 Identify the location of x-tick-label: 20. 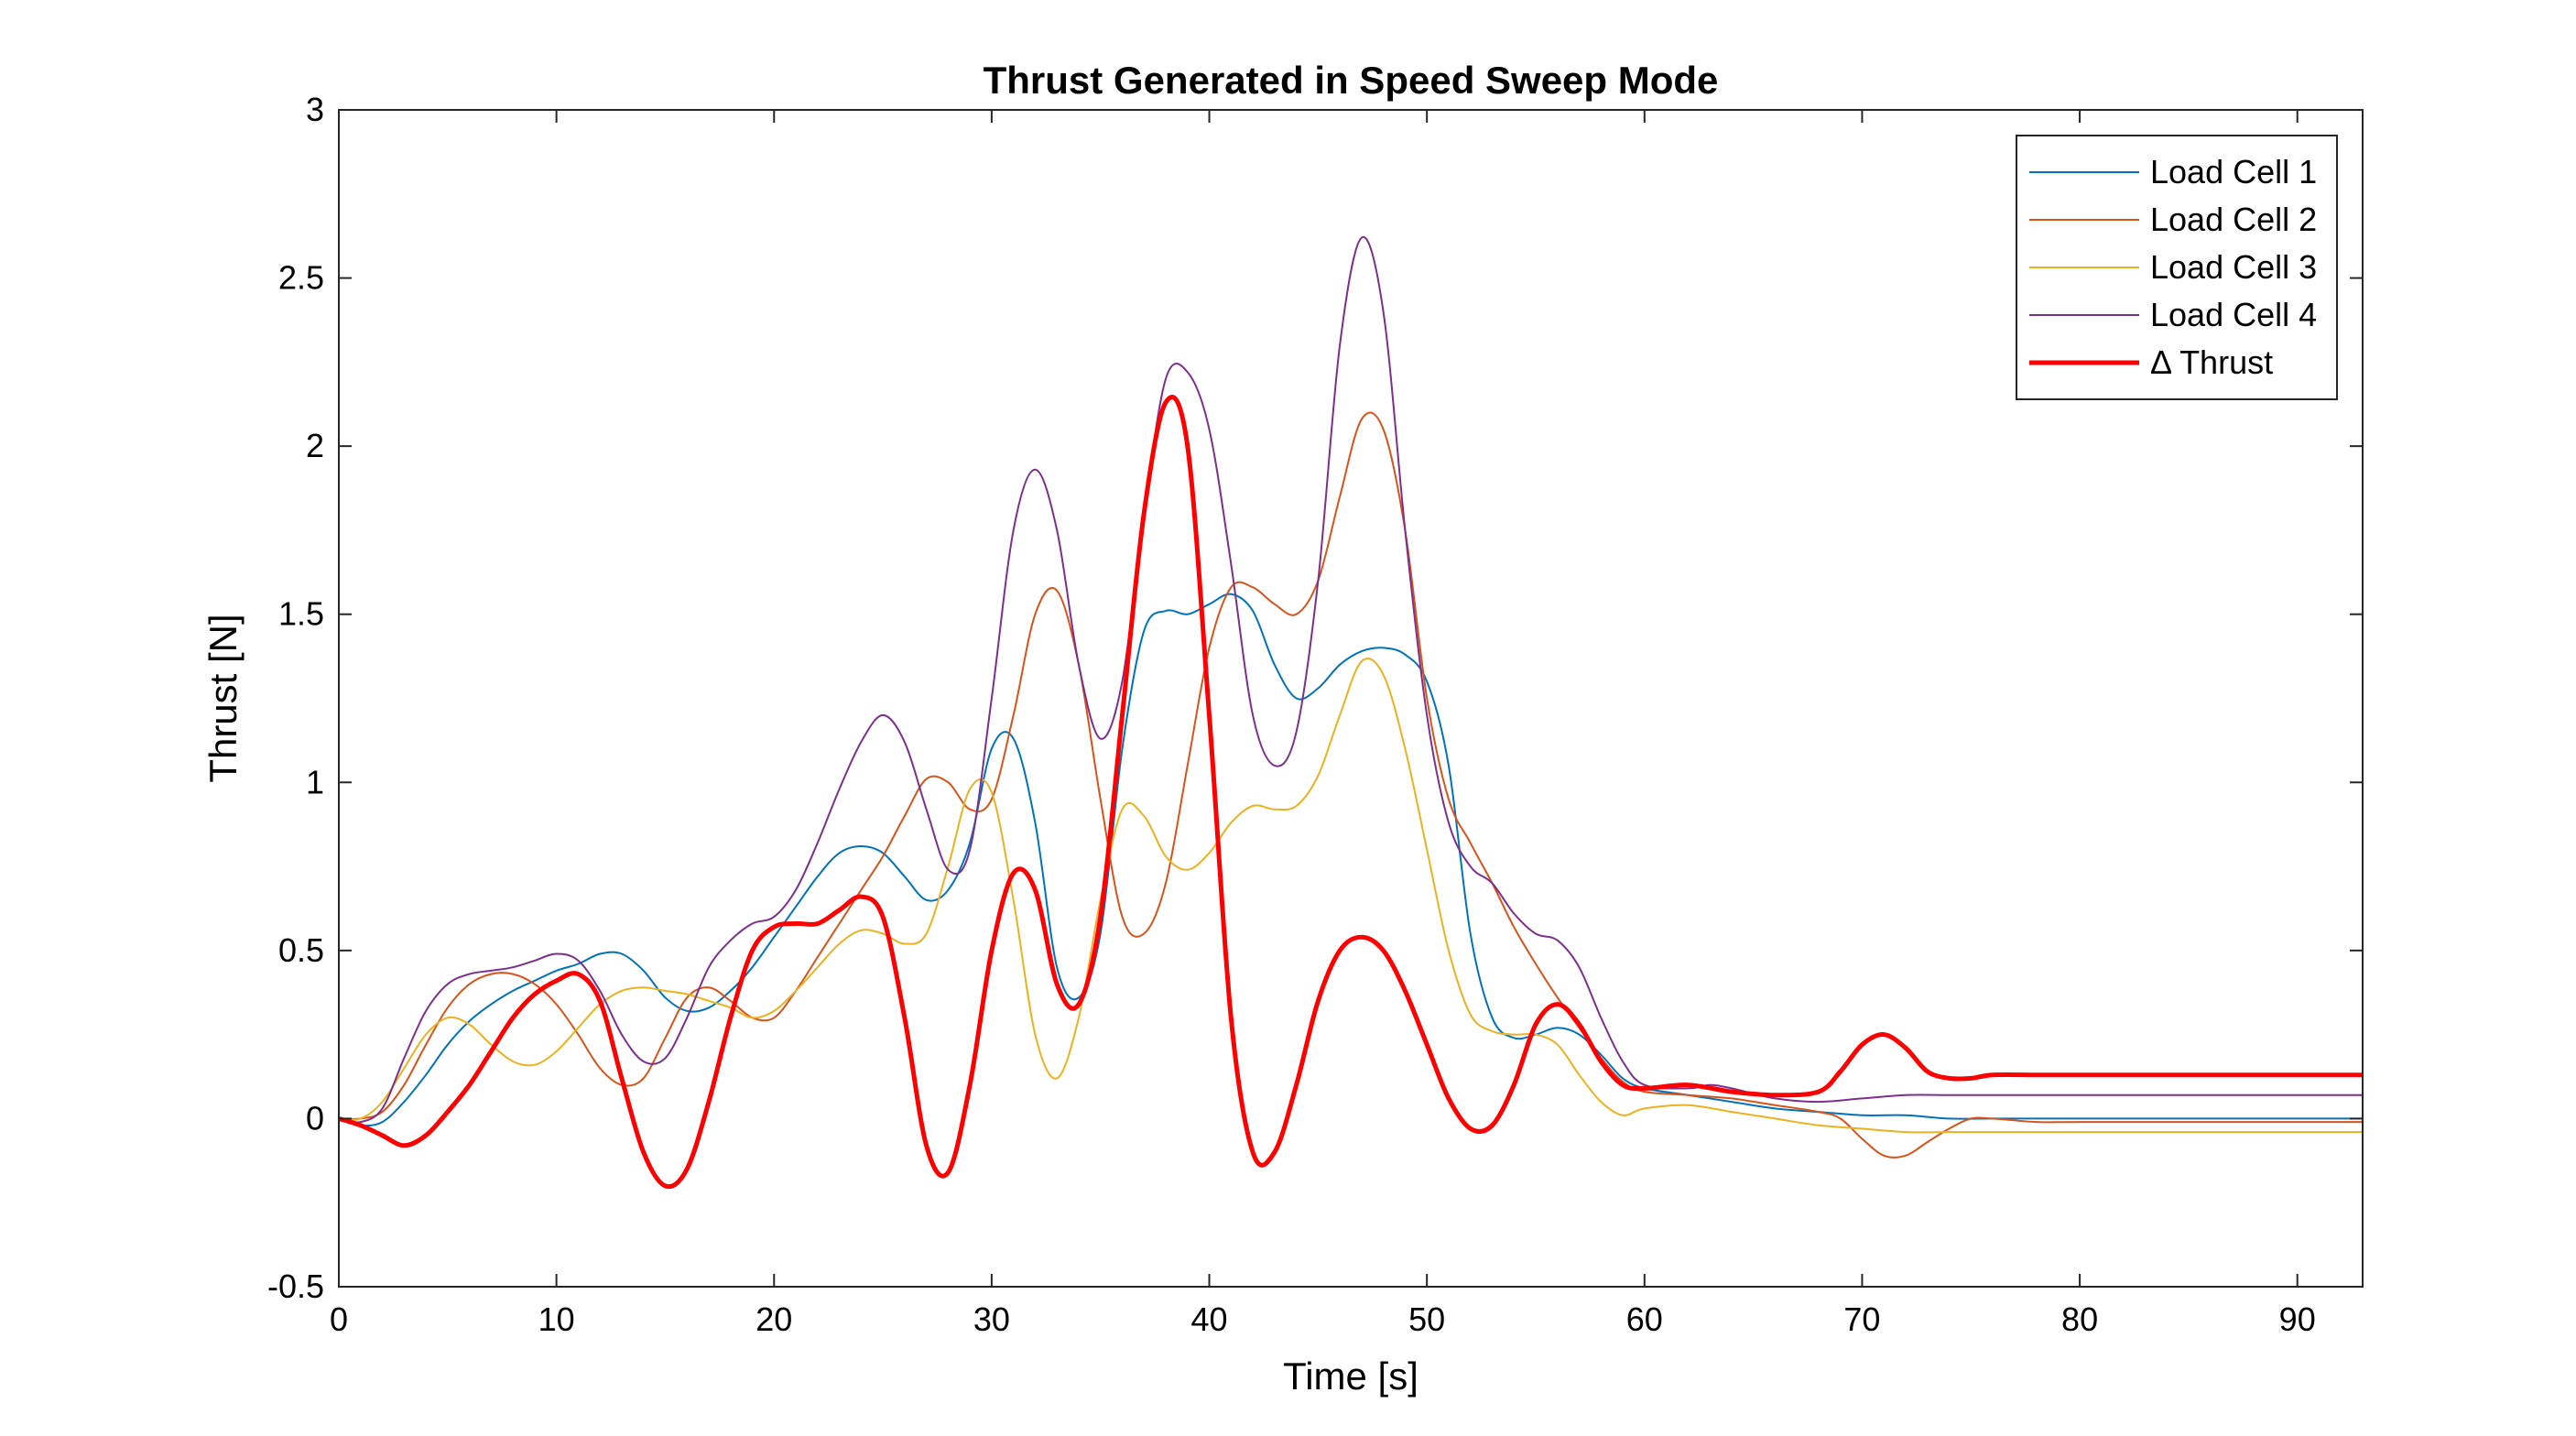
(773, 1319).